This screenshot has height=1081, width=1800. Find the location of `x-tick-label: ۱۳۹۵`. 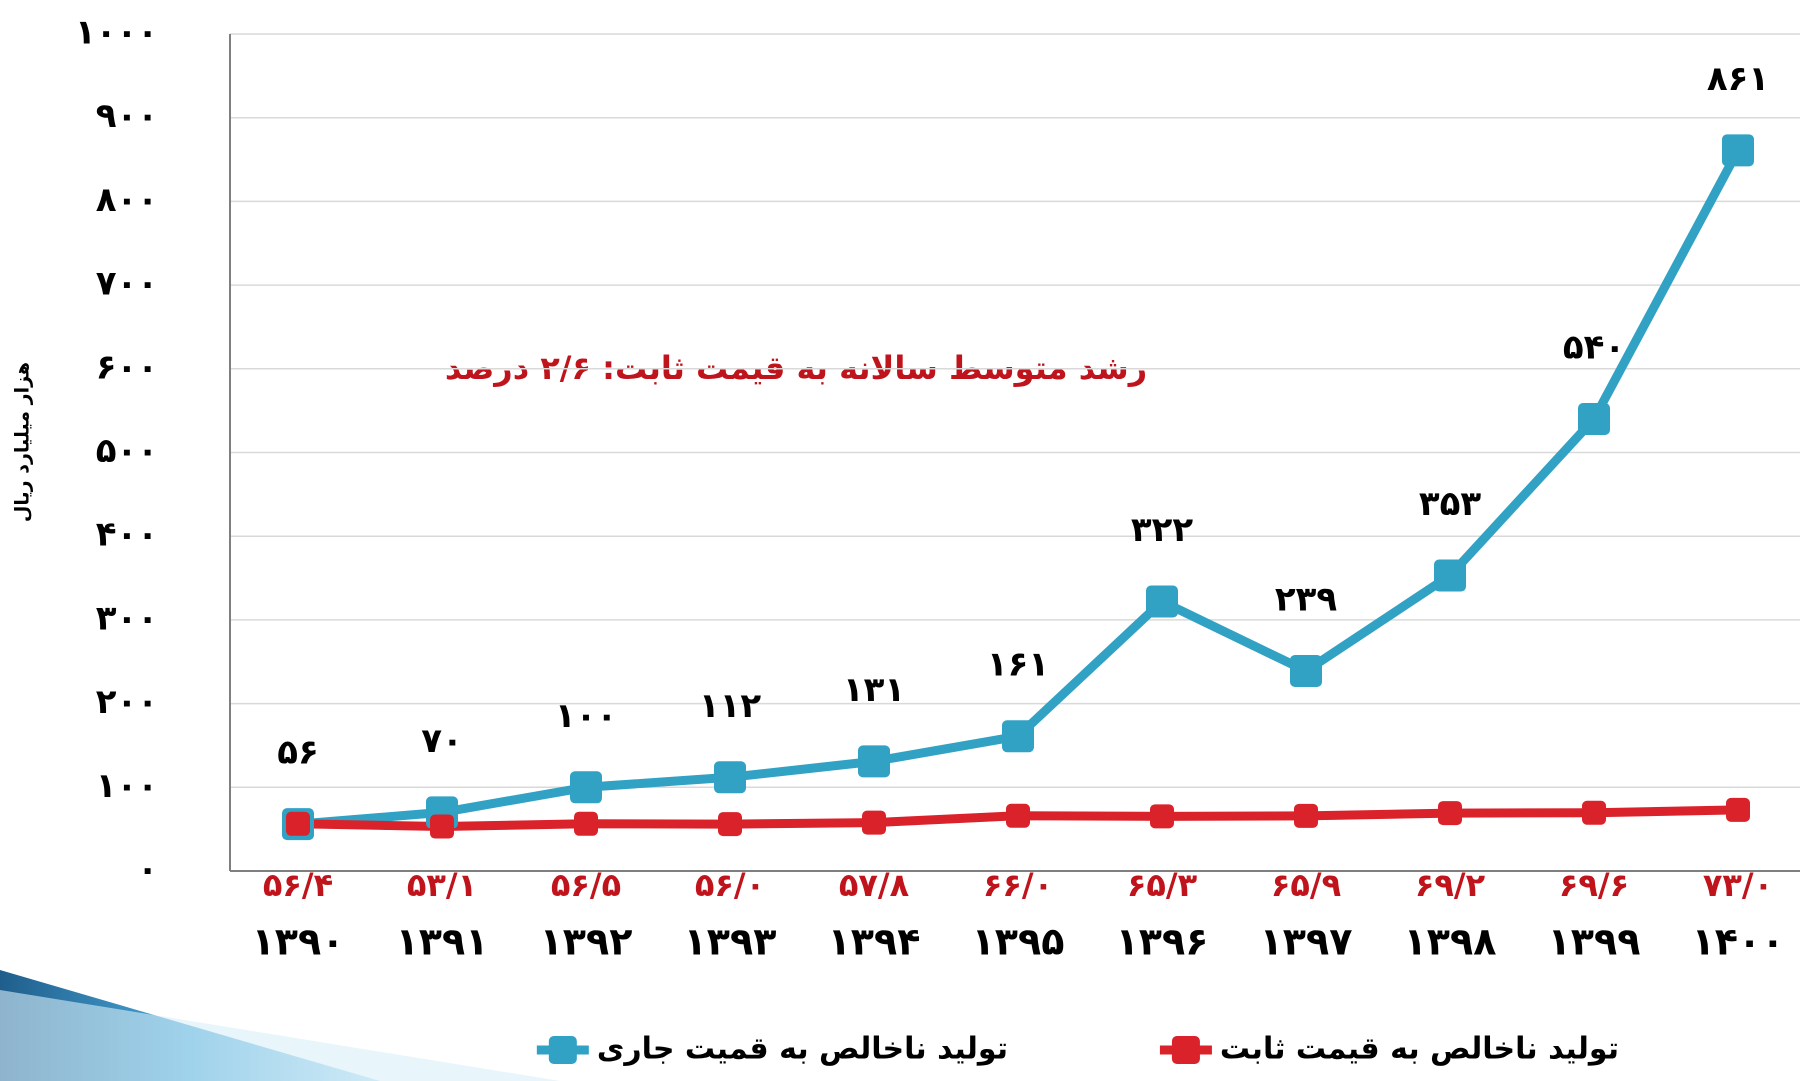

x-tick-label: ۱۳۹۵ is located at coordinates (1018, 942).